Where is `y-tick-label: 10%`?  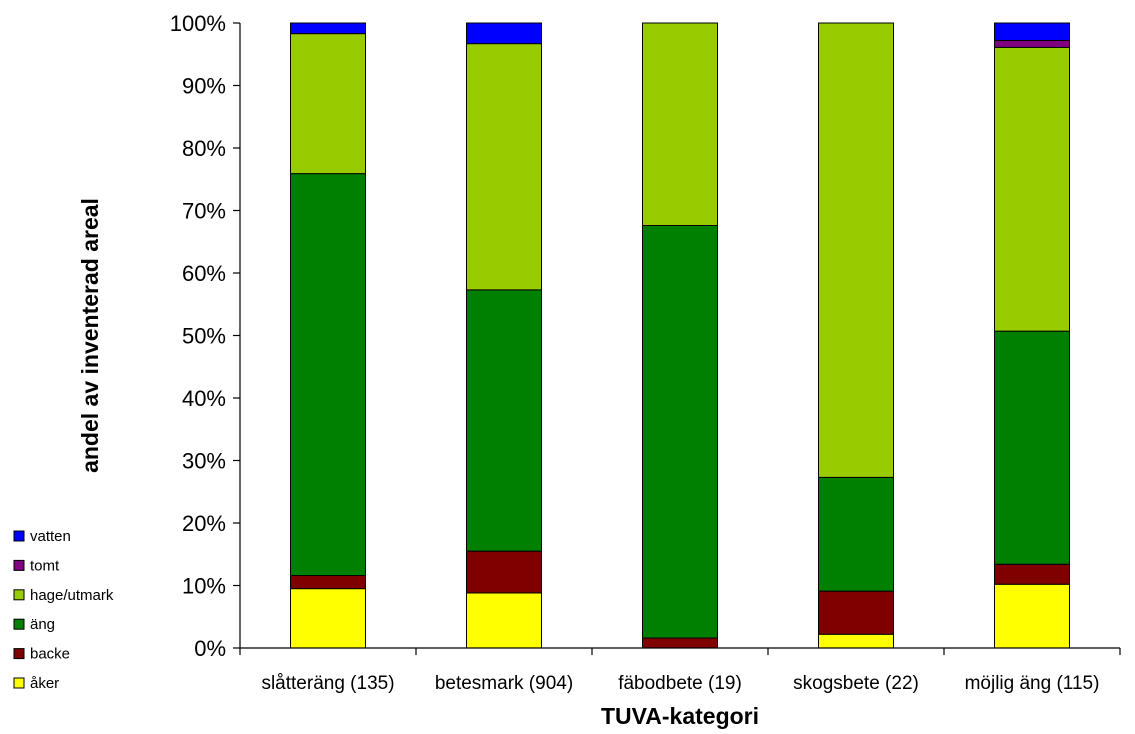
y-tick-label: 10% is located at coordinates (204, 586).